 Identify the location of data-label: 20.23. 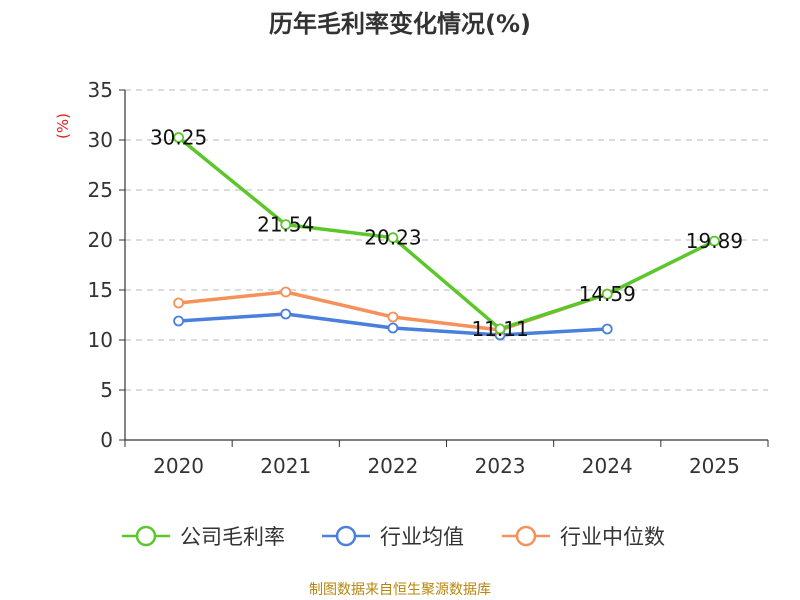
(392, 238).